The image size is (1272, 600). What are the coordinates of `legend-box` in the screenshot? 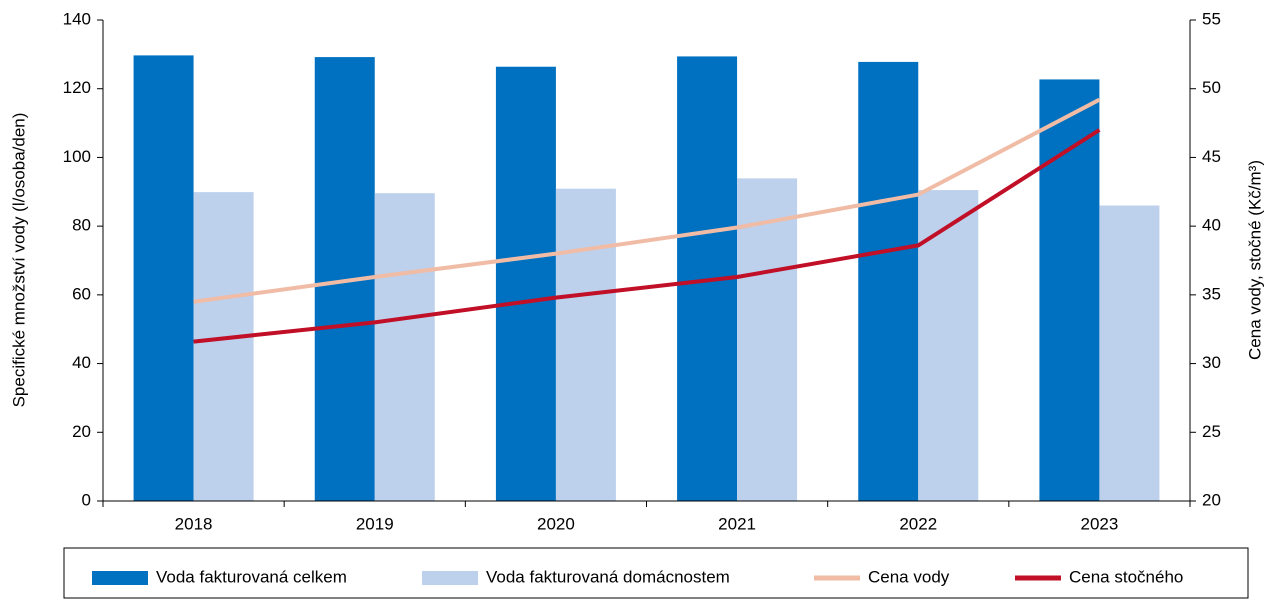 It's located at (656, 573).